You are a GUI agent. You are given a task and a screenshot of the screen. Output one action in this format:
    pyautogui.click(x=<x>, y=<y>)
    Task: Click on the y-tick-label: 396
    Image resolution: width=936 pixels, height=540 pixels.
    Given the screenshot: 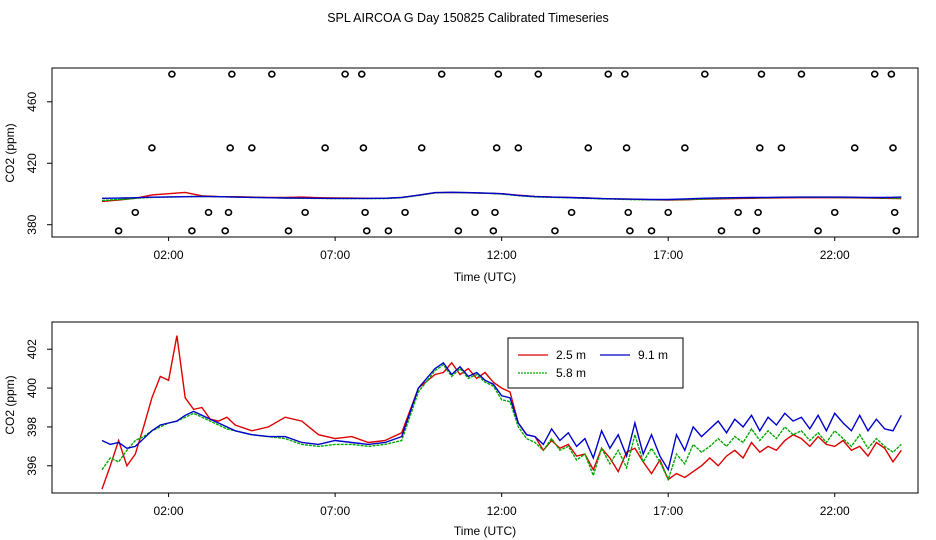 What is the action you would take?
    pyautogui.click(x=32, y=465)
    